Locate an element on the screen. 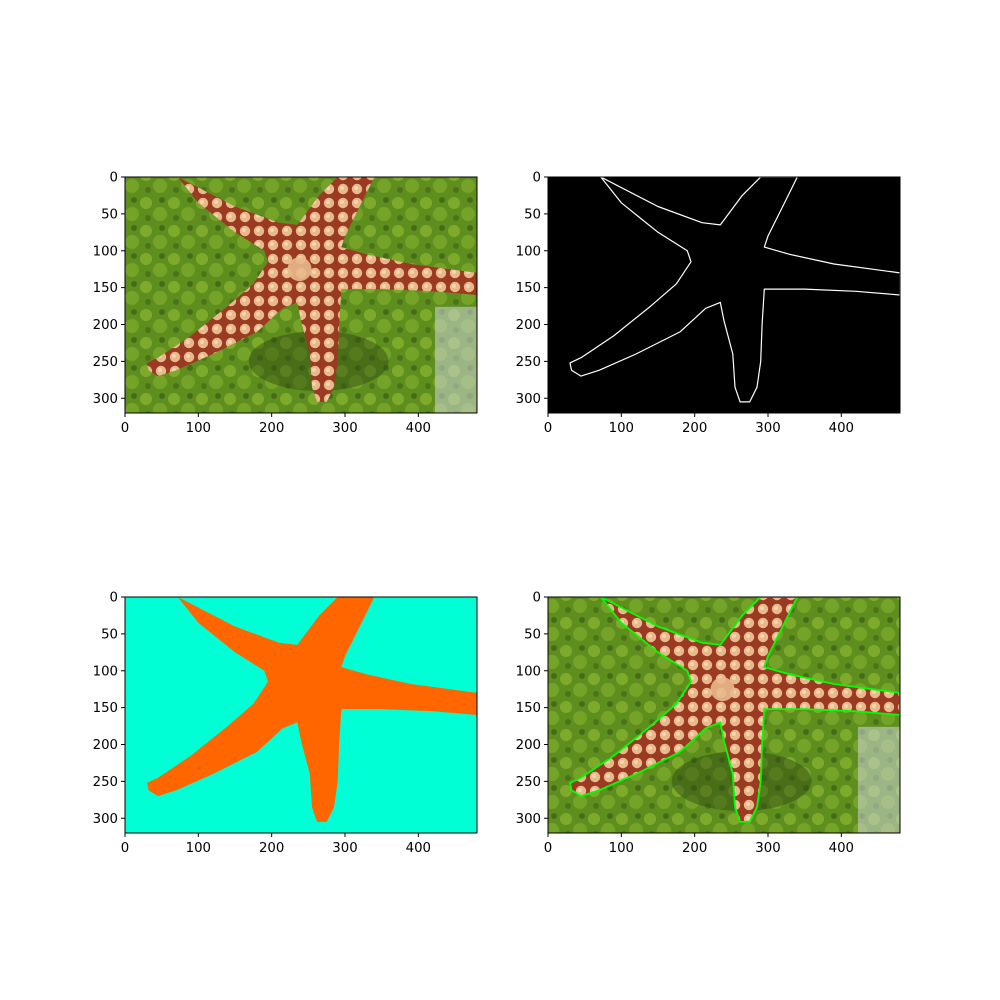  subplot-2: 0 100 200 300 400 0 50 100 150 200 250 300 is located at coordinates (708, 303).